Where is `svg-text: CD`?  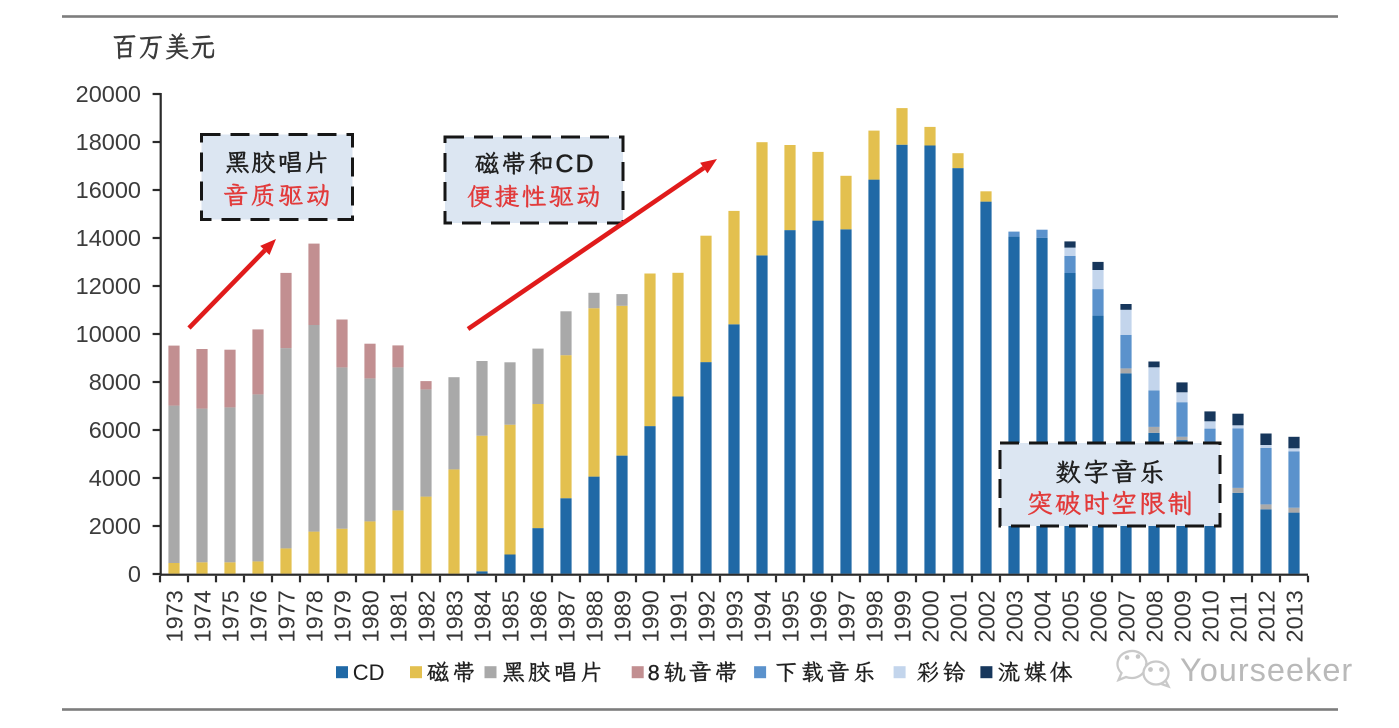 svg-text: CD is located at coordinates (369, 672).